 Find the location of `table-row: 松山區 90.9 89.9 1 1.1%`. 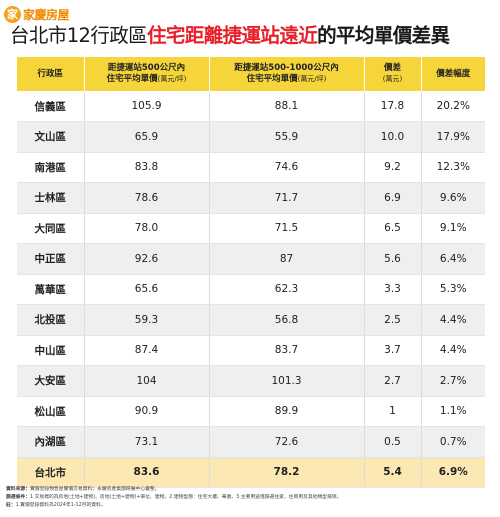

table-row: 松山區 90.9 89.9 1 1.1% is located at coordinates (251, 411).